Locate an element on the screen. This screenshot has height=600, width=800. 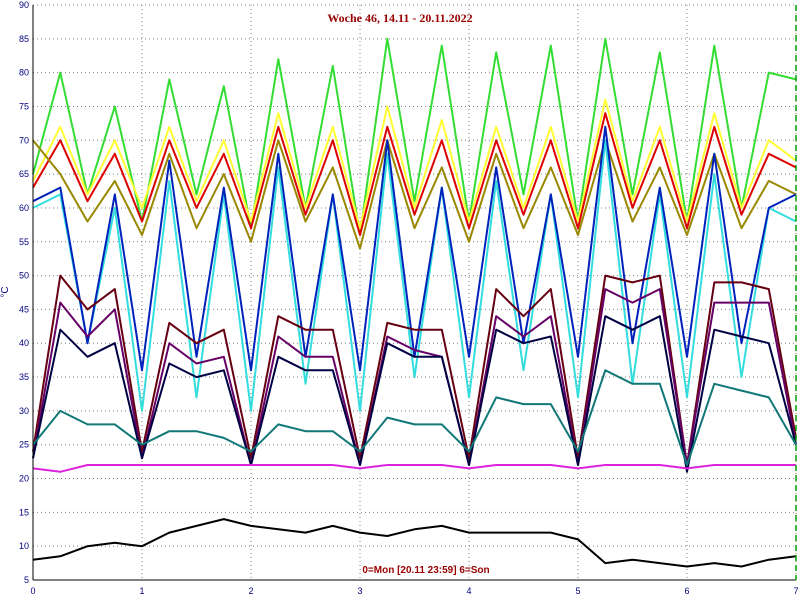
y-tick-label: 5 is located at coordinates (26, 580).